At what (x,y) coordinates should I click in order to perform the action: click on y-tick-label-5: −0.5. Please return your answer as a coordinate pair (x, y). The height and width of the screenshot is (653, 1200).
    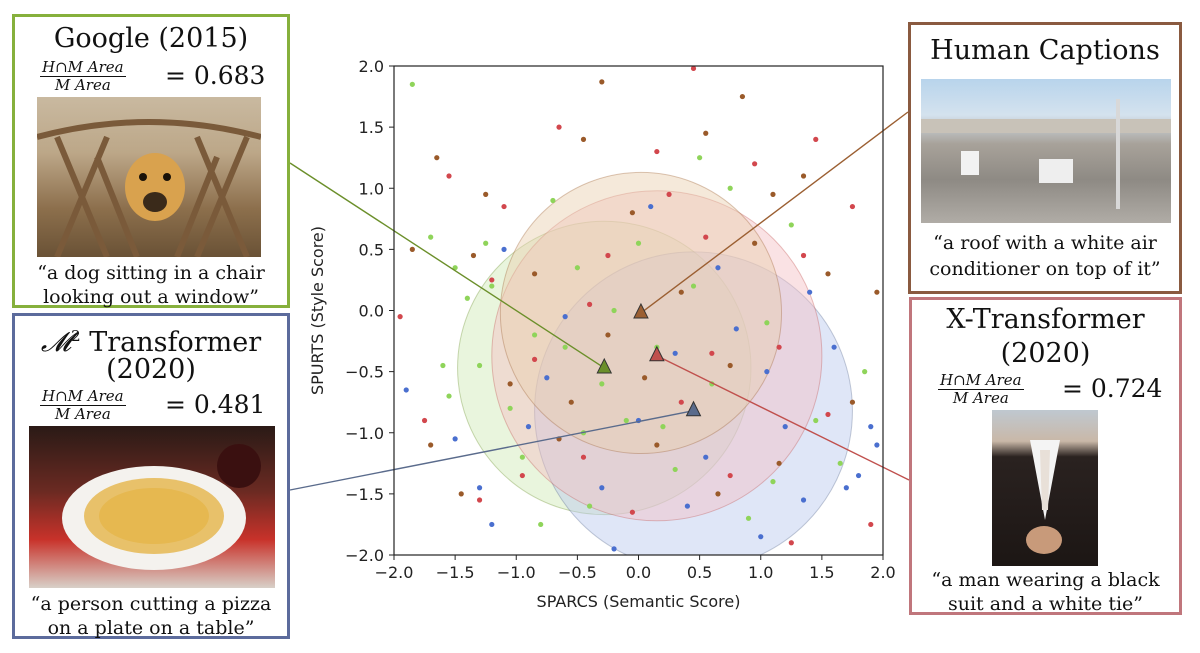
    Looking at the image, I should click on (364, 372).